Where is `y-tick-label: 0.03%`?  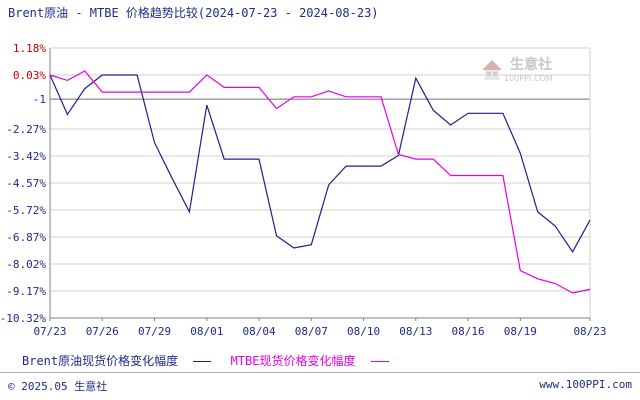 y-tick-label: 0.03% is located at coordinates (29, 75).